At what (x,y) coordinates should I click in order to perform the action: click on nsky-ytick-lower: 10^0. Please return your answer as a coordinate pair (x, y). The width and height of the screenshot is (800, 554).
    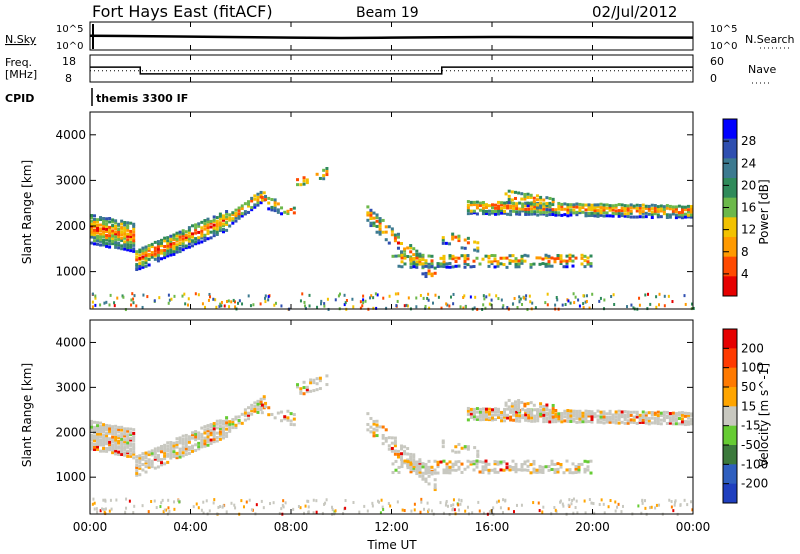
    Looking at the image, I should click on (69, 46).